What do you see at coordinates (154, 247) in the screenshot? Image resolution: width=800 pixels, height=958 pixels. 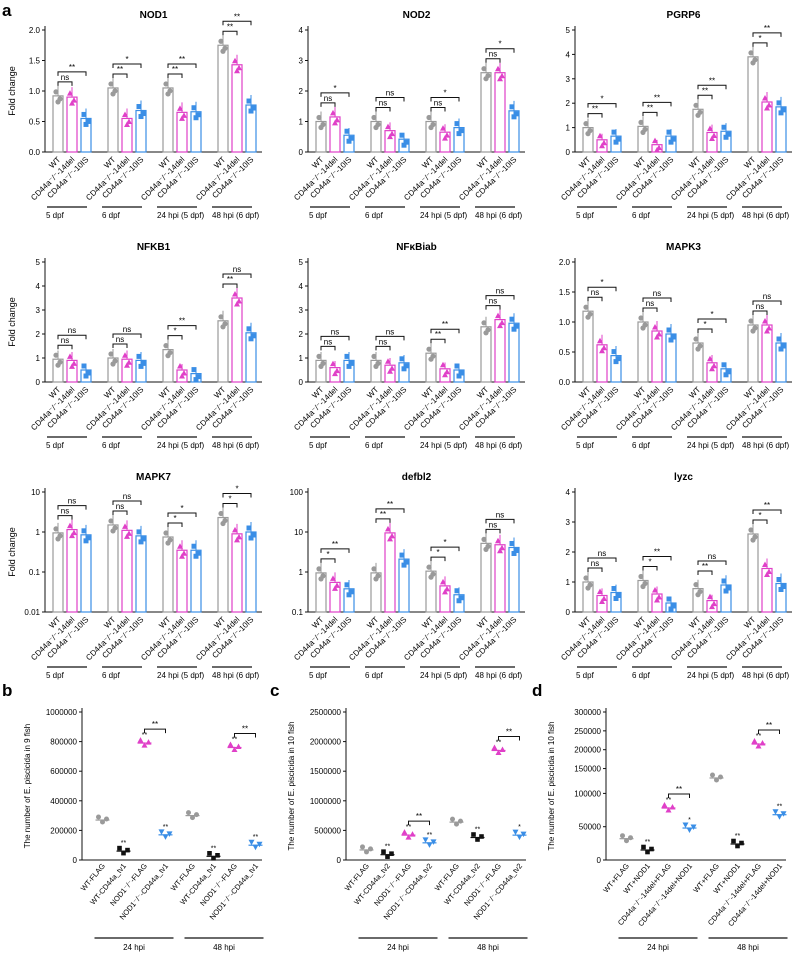 I see `chart-title: NFKB1` at bounding box center [154, 247].